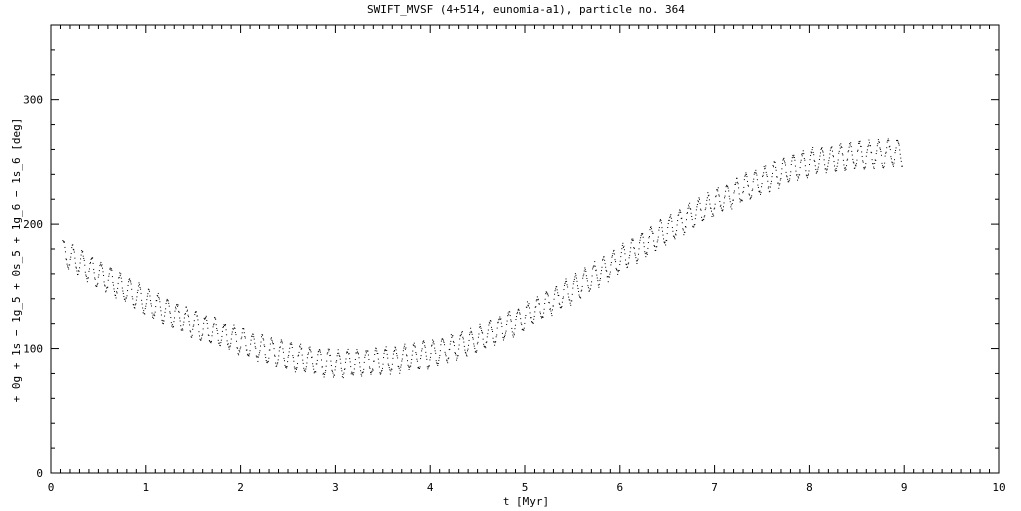 This screenshot has height=511, width=1021. What do you see at coordinates (51, 487) in the screenshot?
I see `x-tick-label: 0` at bounding box center [51, 487].